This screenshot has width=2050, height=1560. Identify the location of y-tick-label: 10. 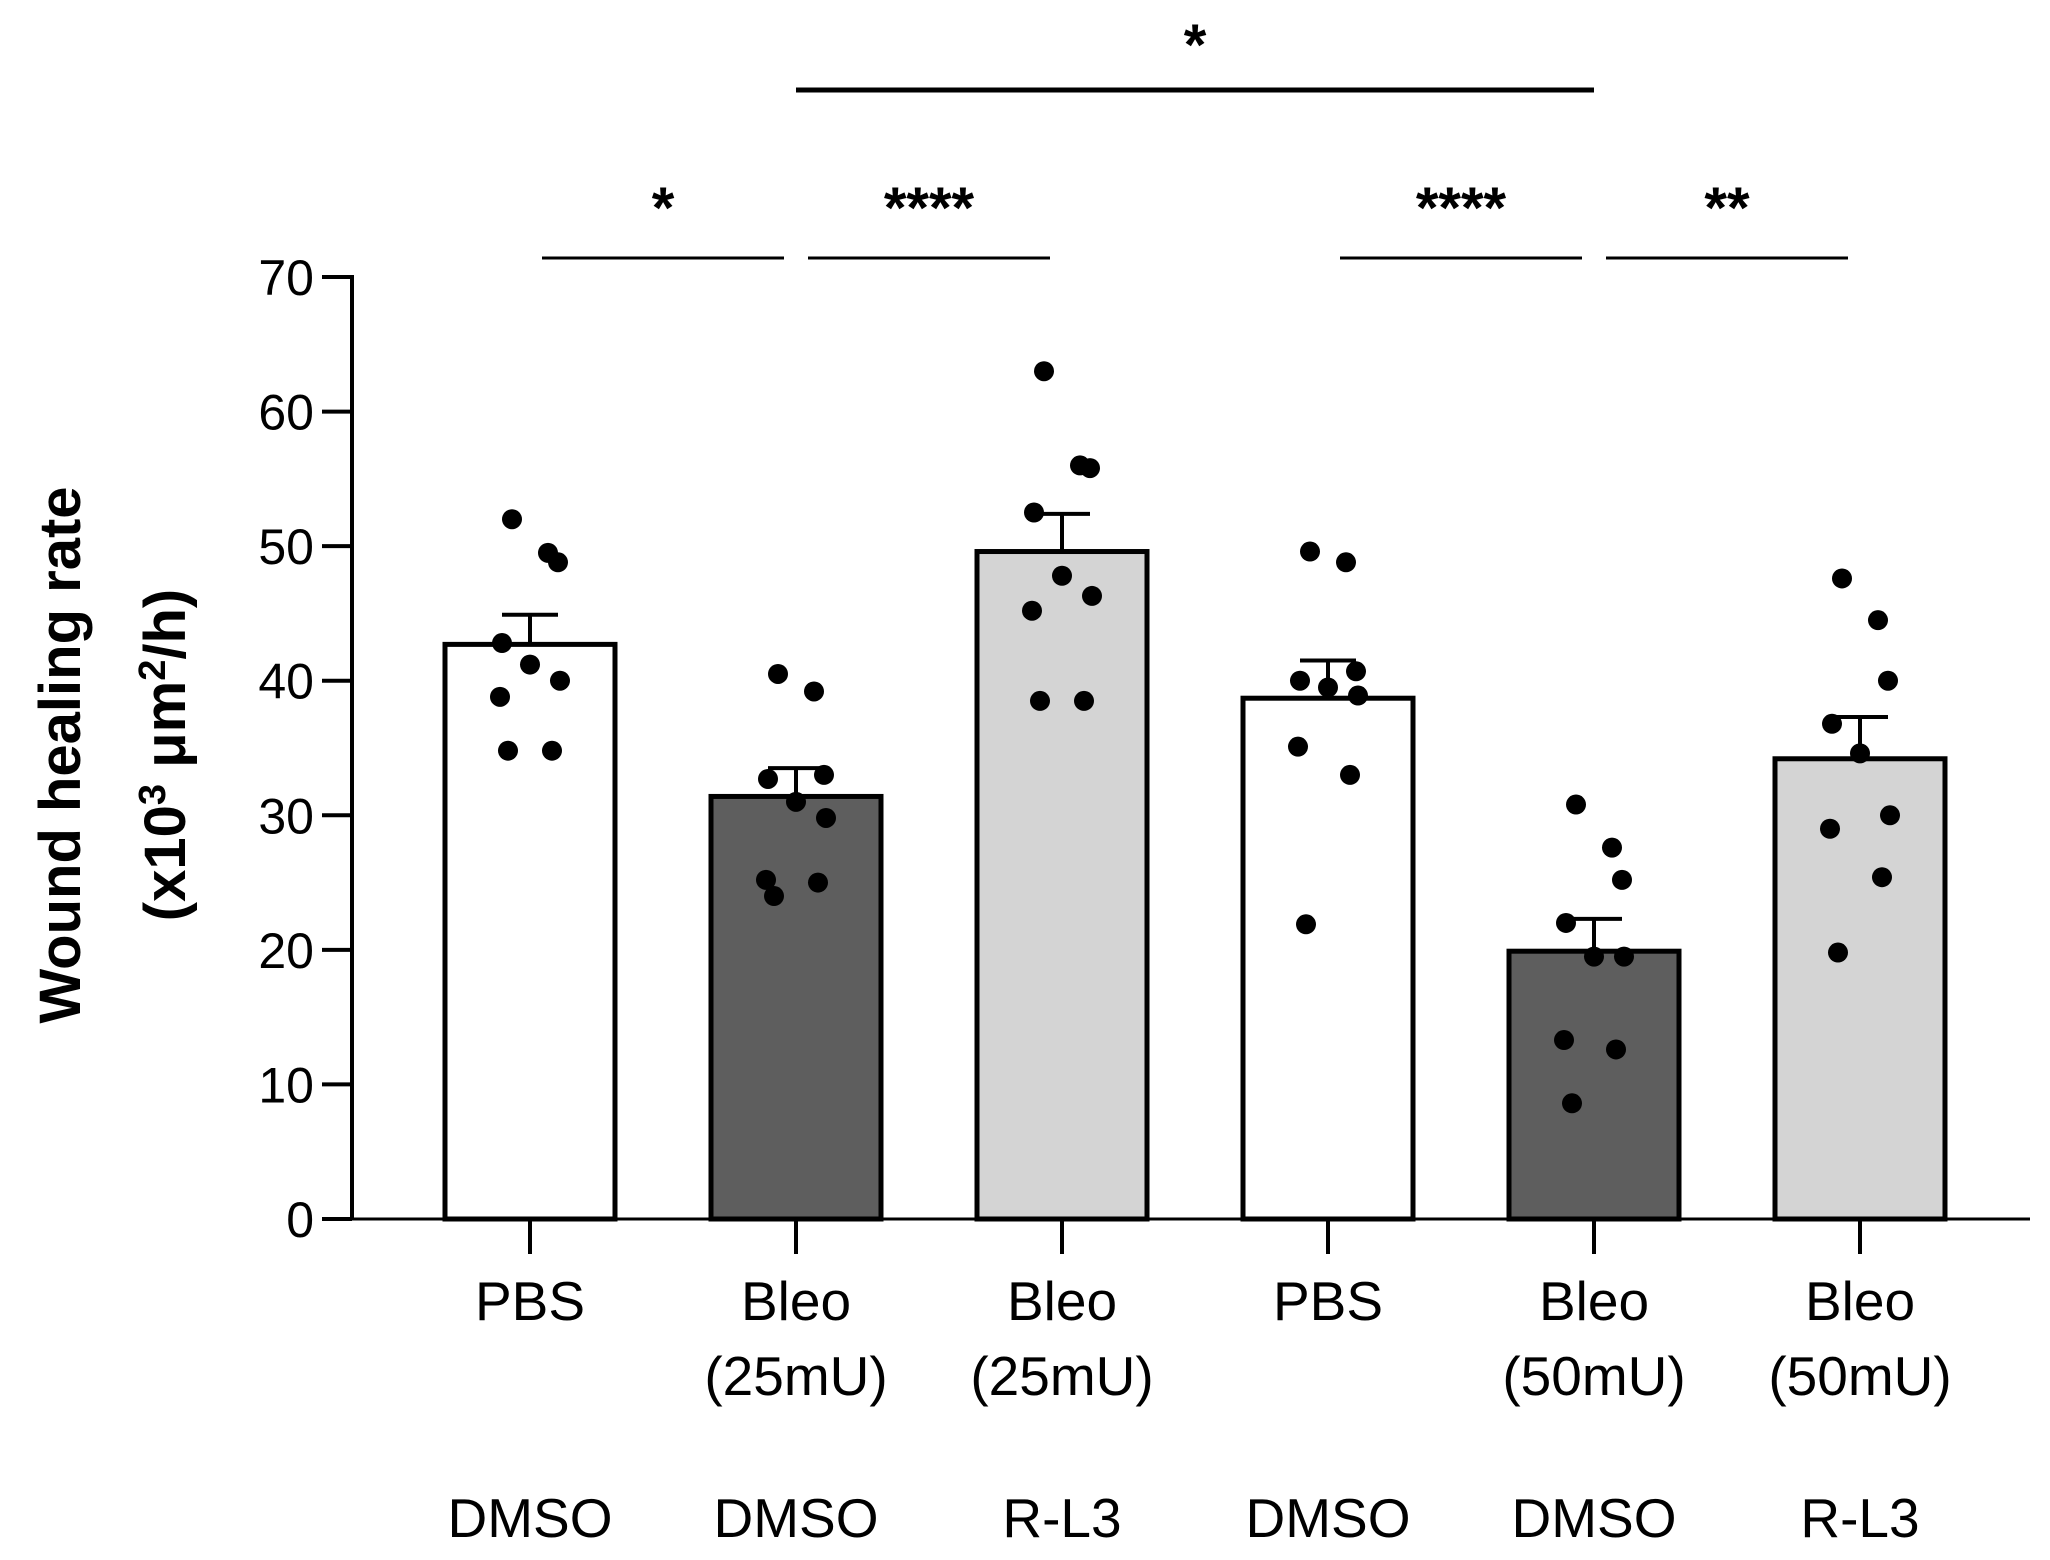
(286, 1085).